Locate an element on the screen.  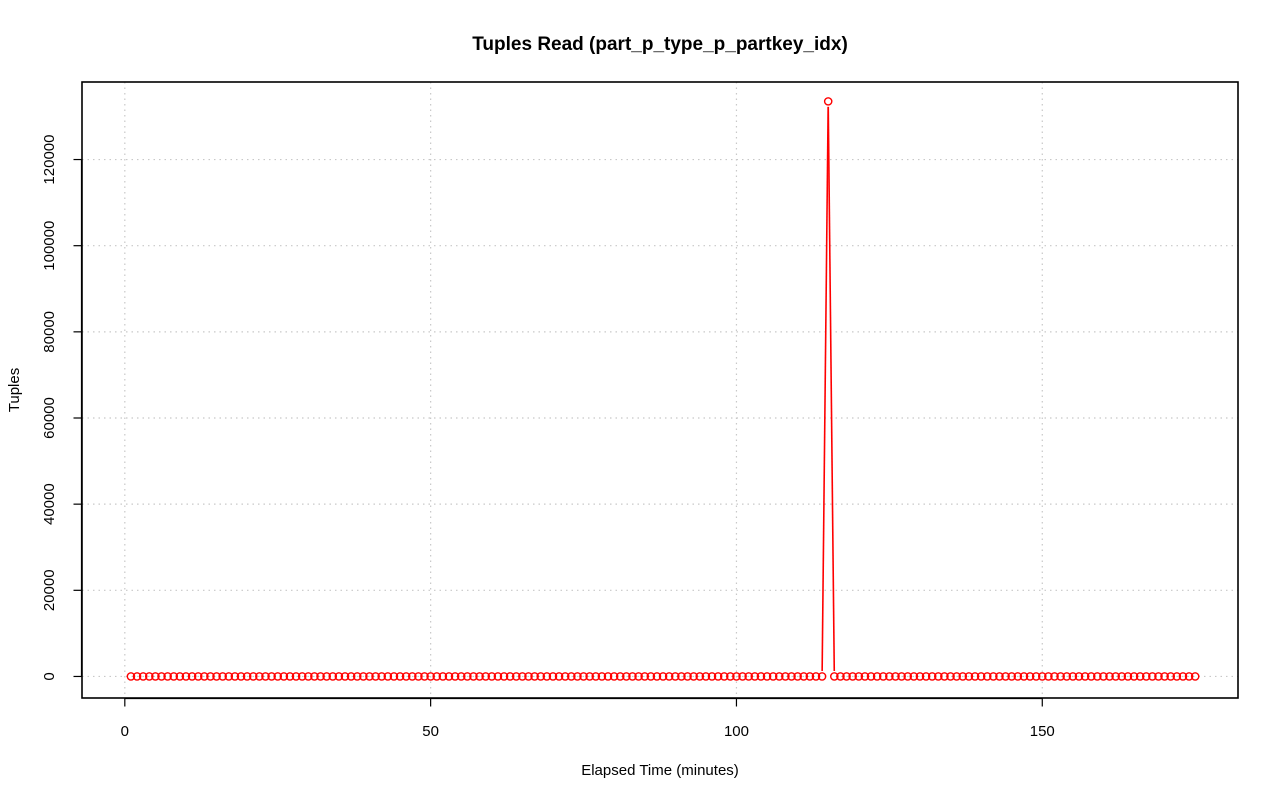
y-tick-label: 60000 is located at coordinates (49, 418).